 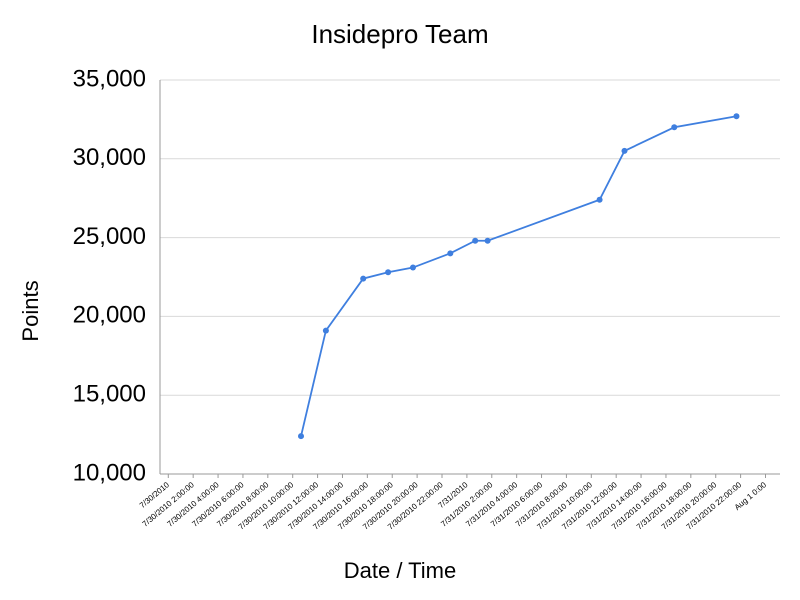 I want to click on chart-title: Insidepro Team, so click(x=399, y=34).